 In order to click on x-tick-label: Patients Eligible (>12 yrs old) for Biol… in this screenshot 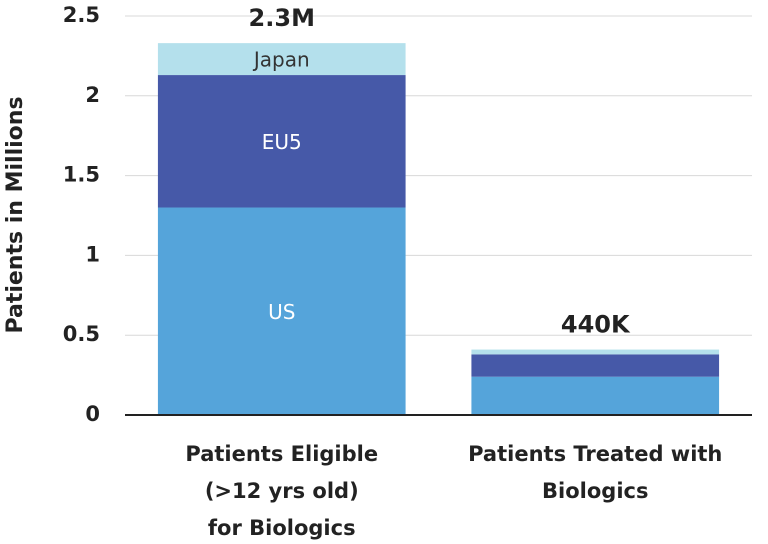, I will do `click(282, 491)`.